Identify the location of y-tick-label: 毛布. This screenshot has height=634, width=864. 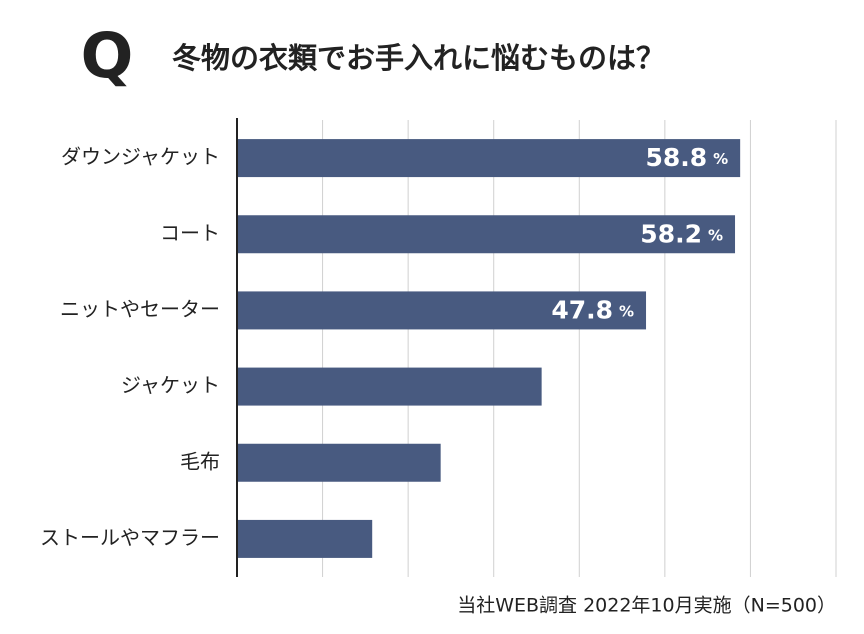
(200, 461).